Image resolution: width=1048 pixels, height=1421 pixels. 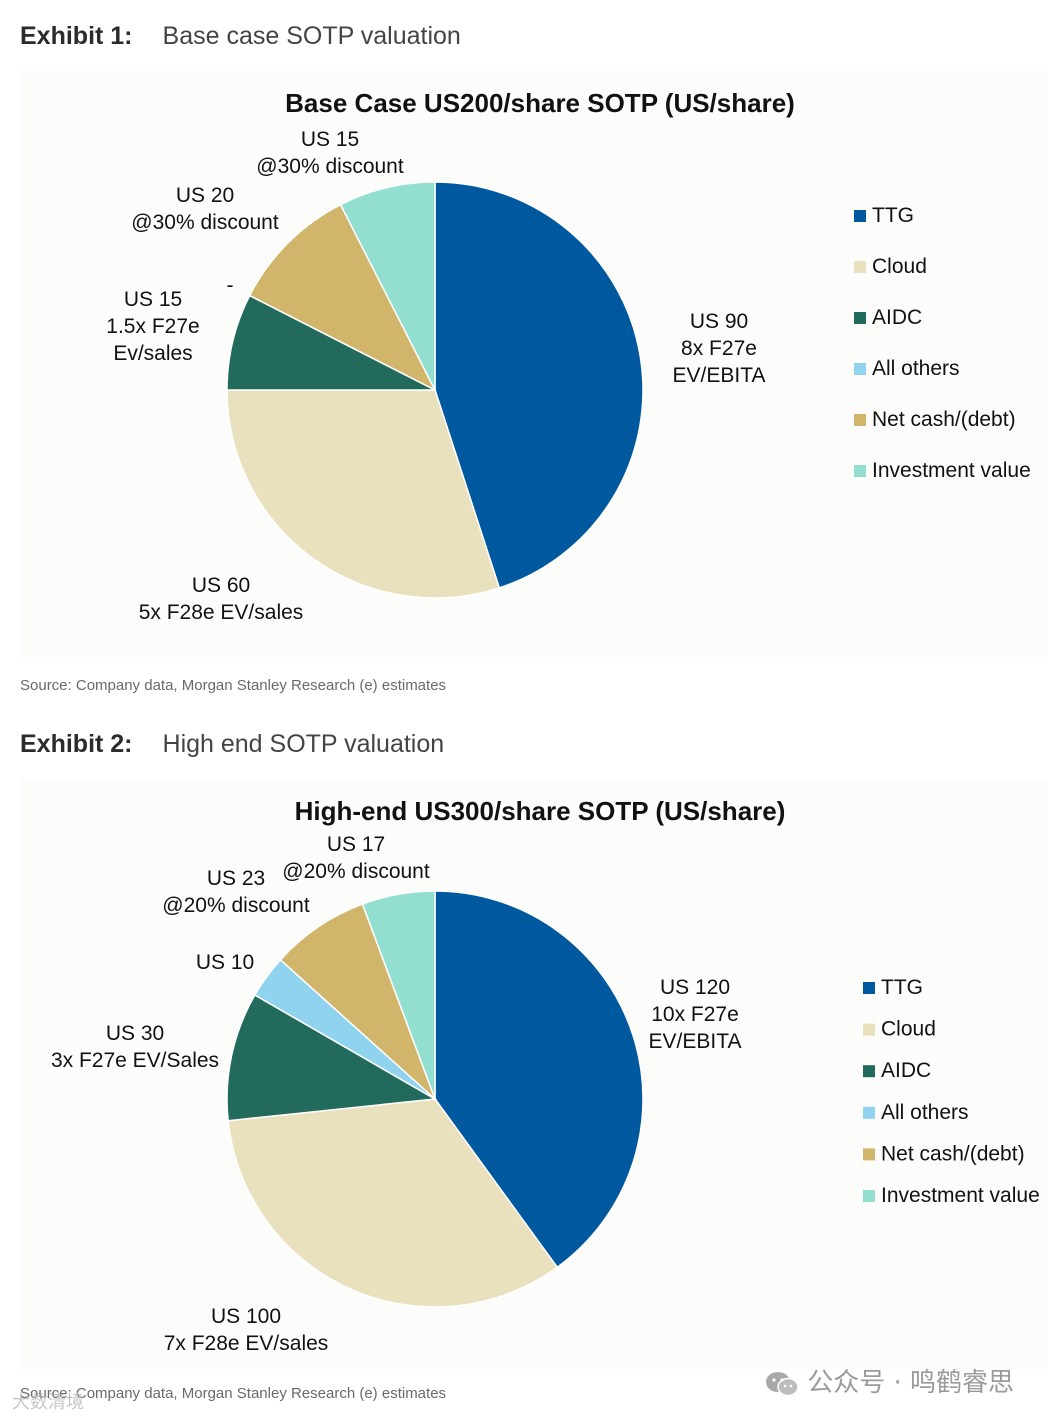 I want to click on watermark-text: 公众号 · 鸣鹤睿思, so click(x=910, y=1383).